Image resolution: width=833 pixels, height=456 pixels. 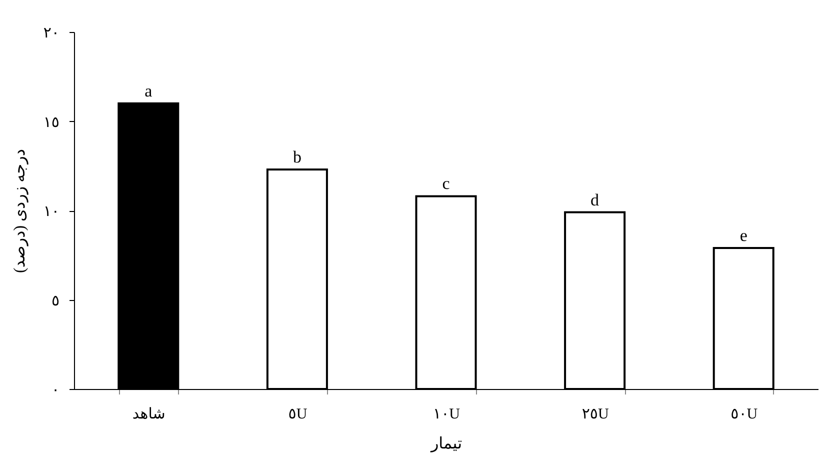 What do you see at coordinates (51, 212) in the screenshot?
I see `y-tick-label: ١٠` at bounding box center [51, 212].